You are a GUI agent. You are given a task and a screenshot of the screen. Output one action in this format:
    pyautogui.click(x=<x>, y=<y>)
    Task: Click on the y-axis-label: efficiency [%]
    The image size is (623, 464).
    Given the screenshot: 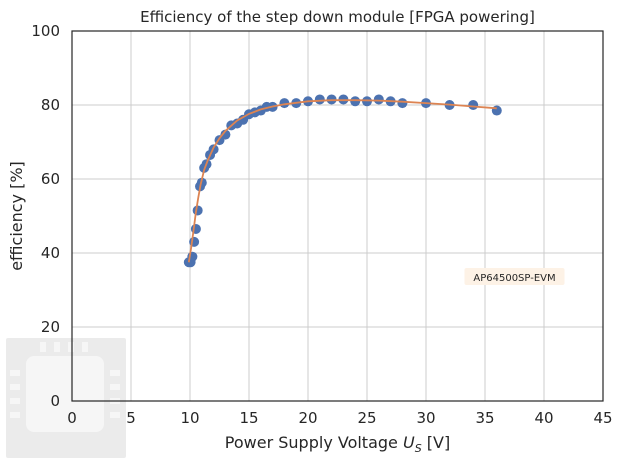 What is the action you would take?
    pyautogui.click(x=16, y=216)
    